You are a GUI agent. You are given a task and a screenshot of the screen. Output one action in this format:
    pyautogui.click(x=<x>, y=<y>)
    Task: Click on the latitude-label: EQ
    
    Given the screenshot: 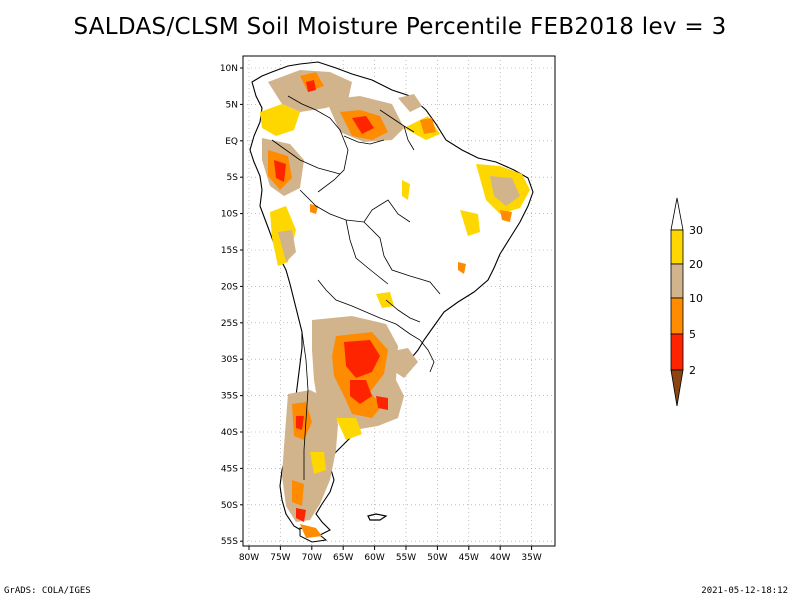 What is the action you would take?
    pyautogui.click(x=231, y=142)
    